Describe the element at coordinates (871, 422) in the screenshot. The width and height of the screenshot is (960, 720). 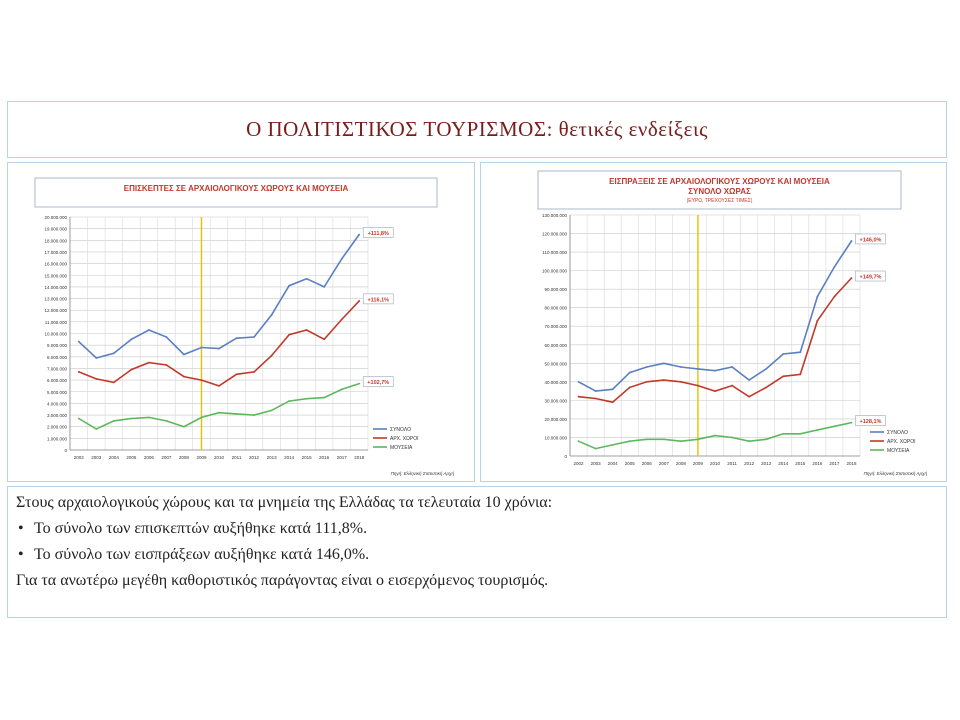
I see `end-label: +128,1%` at that location.